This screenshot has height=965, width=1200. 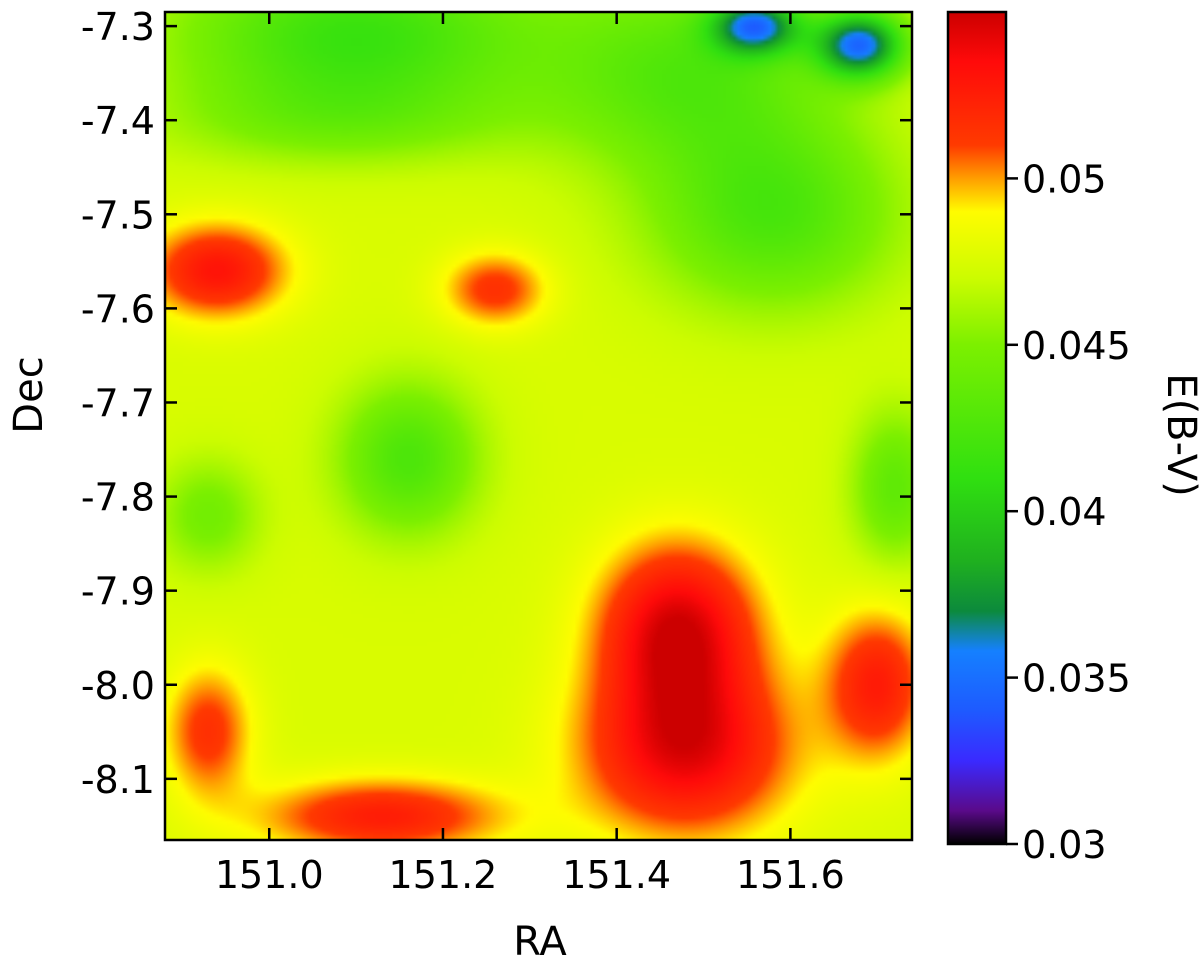 I want to click on y-tick-label: -8.1, so click(x=118, y=780).